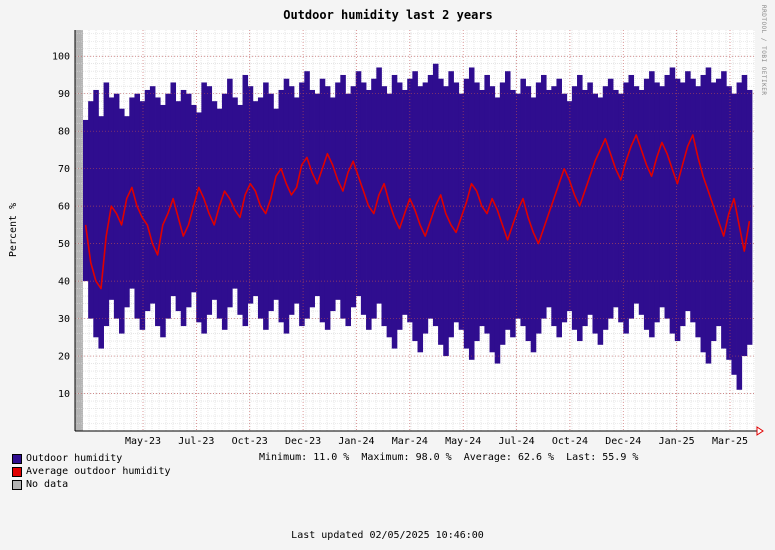 This screenshot has width=775, height=550. Describe the element at coordinates (13, 230) in the screenshot. I see `y-axis-label: Percent %` at that location.